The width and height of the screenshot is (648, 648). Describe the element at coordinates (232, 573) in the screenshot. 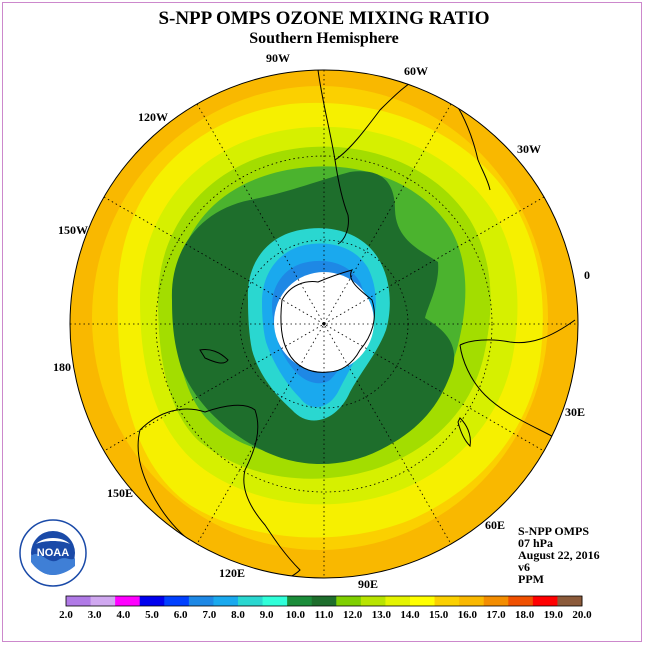

I see `lon-label-120e: 120E` at that location.